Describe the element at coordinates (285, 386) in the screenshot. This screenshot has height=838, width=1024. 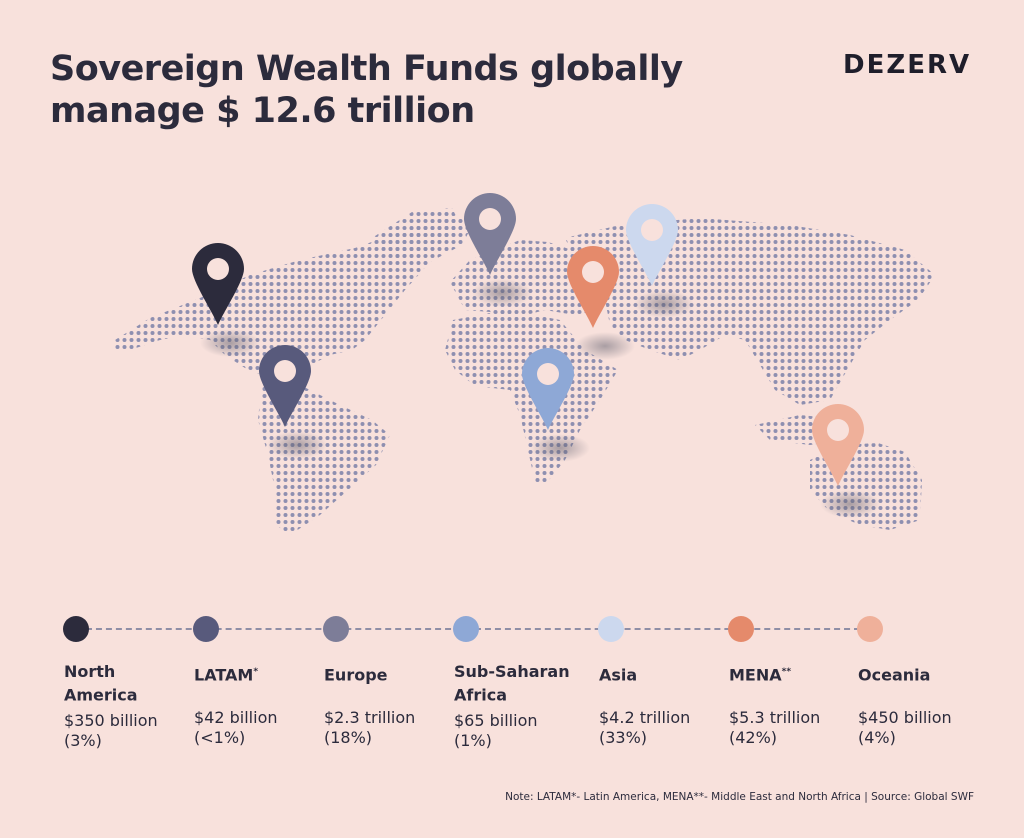
I see `location-pin-latam-icon` at that location.